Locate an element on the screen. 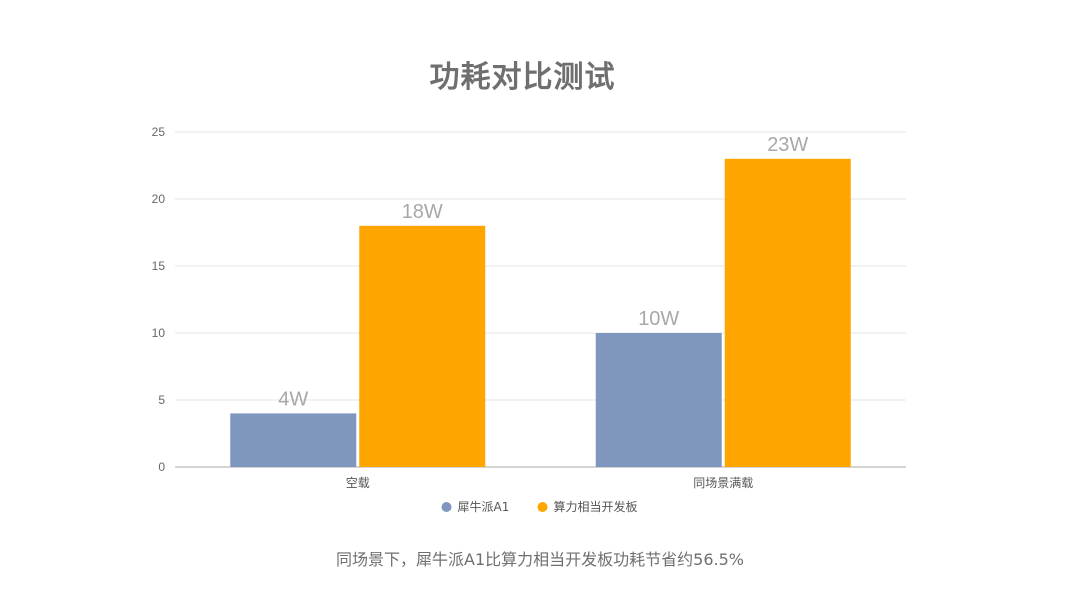 The image size is (1080, 591). legend-label: 犀牛派A1 is located at coordinates (484, 506).